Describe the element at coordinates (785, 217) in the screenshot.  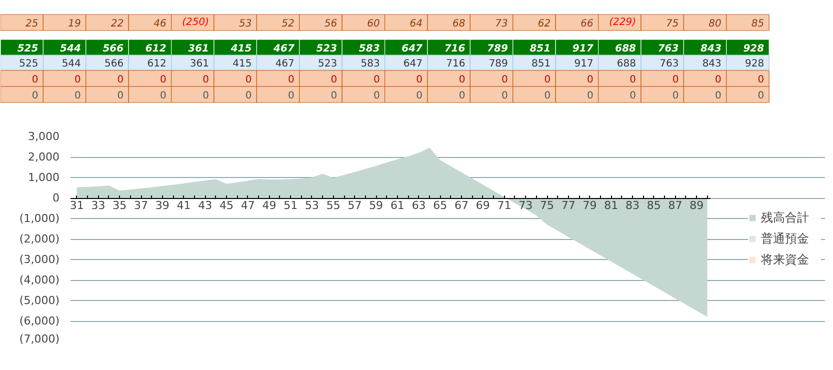
I see `legend-label: 残高合計` at that location.